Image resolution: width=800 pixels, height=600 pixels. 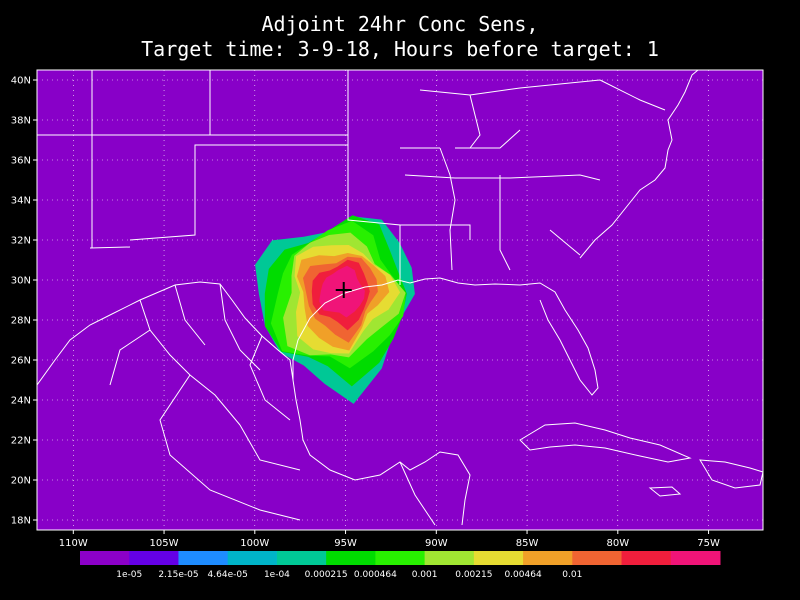 What do you see at coordinates (708, 543) in the screenshot?
I see `lon-tick-label: 75W` at bounding box center [708, 543].